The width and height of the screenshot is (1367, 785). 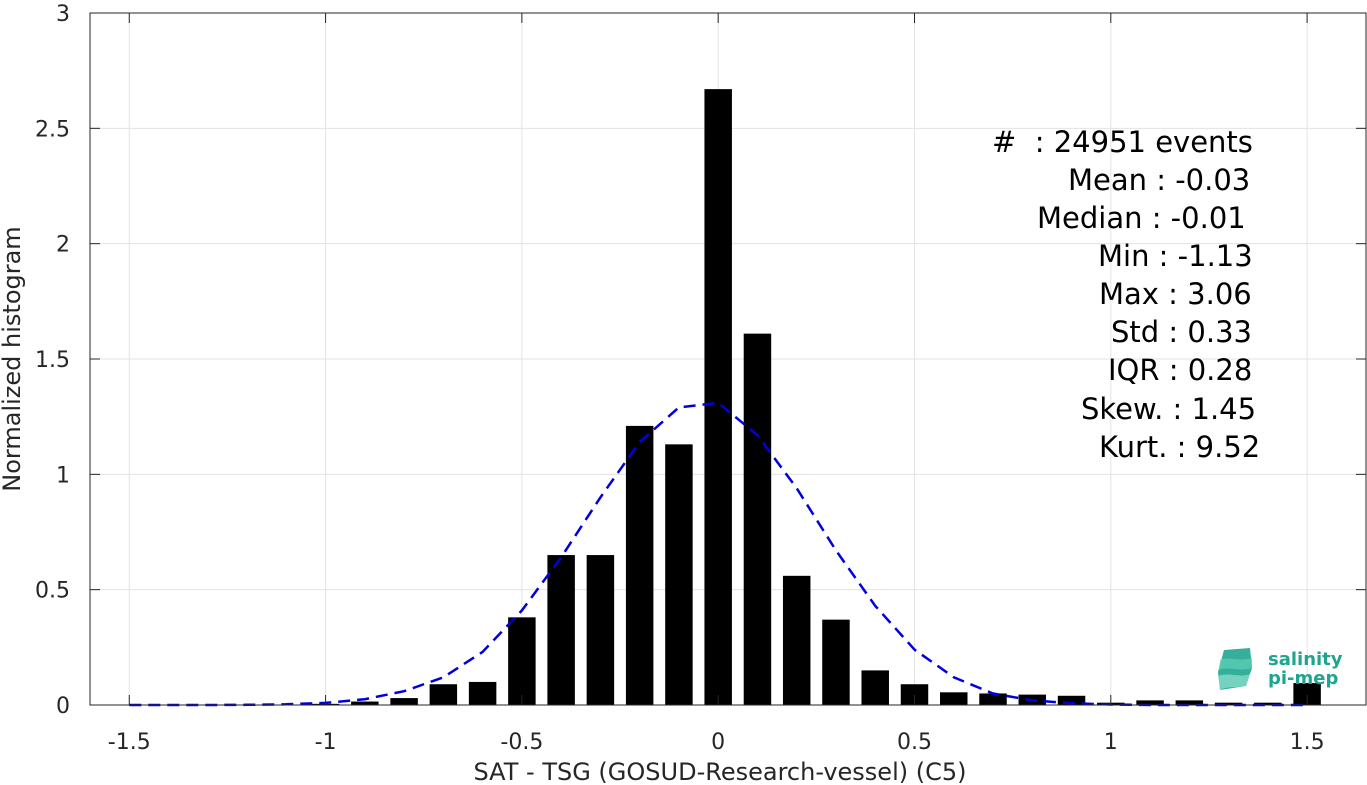 I want to click on y-tick-label: 1.5, so click(x=52, y=360).